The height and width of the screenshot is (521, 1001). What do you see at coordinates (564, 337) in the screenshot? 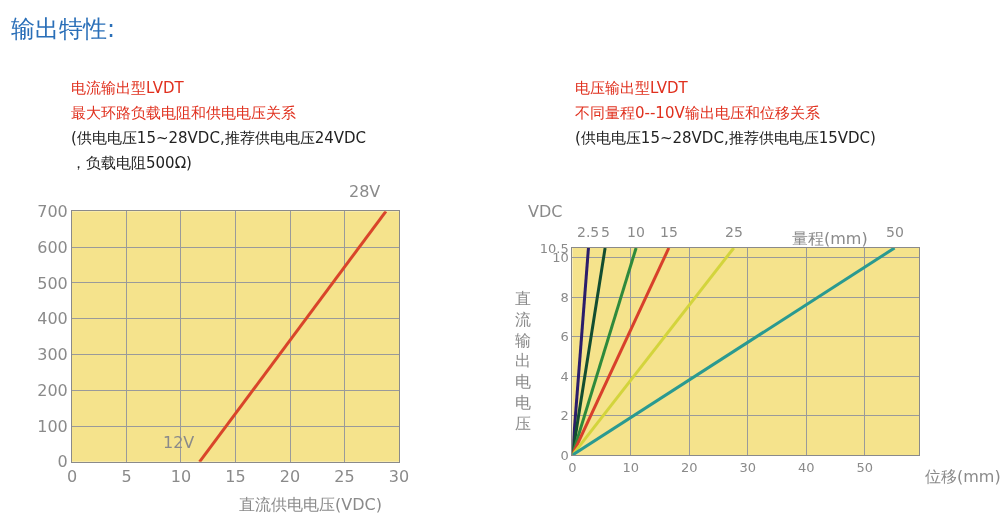
I see `y-tick-label: 6` at bounding box center [564, 337].